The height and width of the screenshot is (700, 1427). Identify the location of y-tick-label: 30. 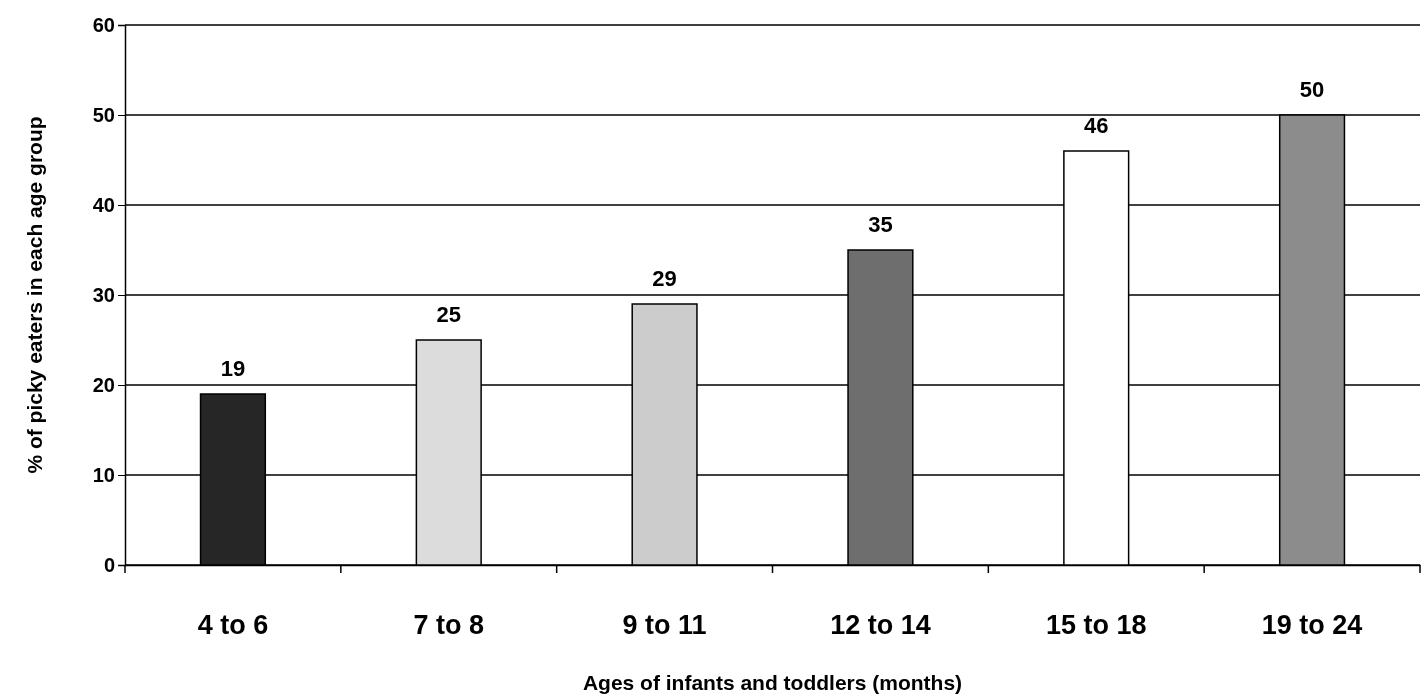
(103, 294).